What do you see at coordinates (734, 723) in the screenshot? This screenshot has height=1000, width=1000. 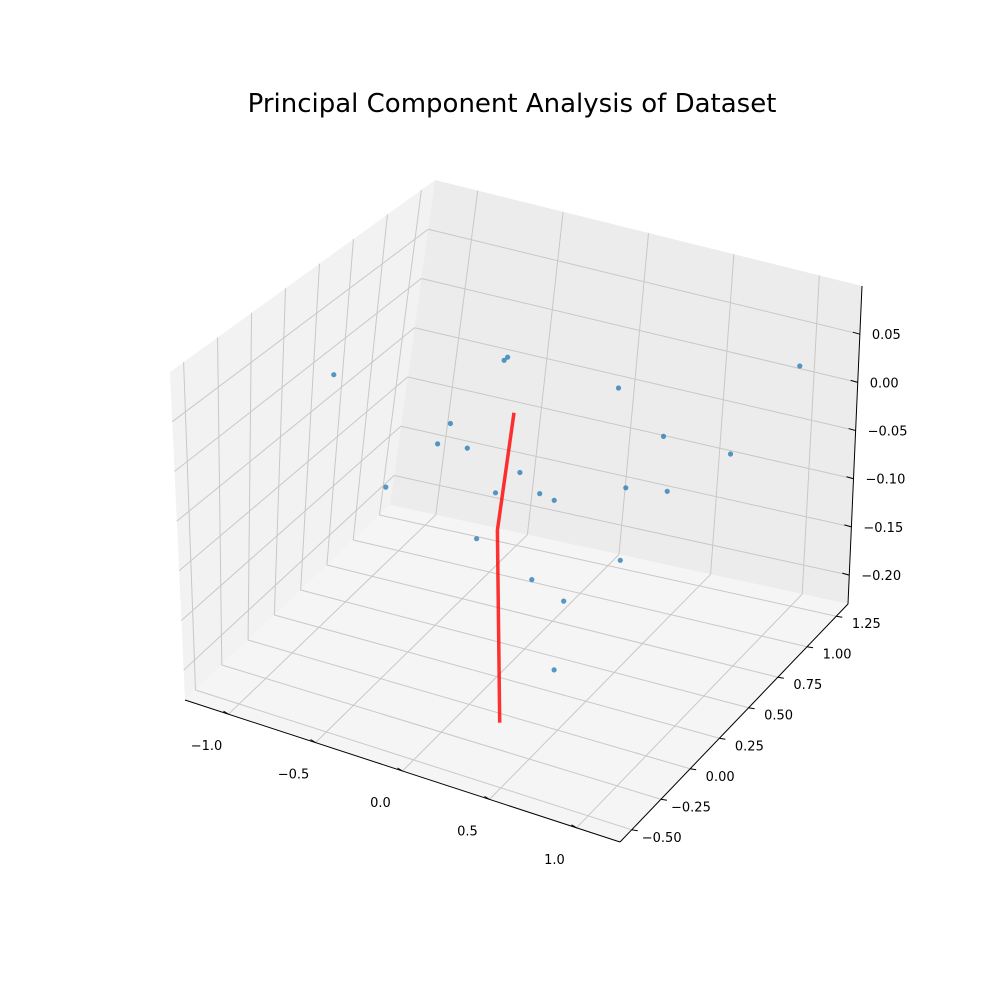 I see `y-axis-line` at bounding box center [734, 723].